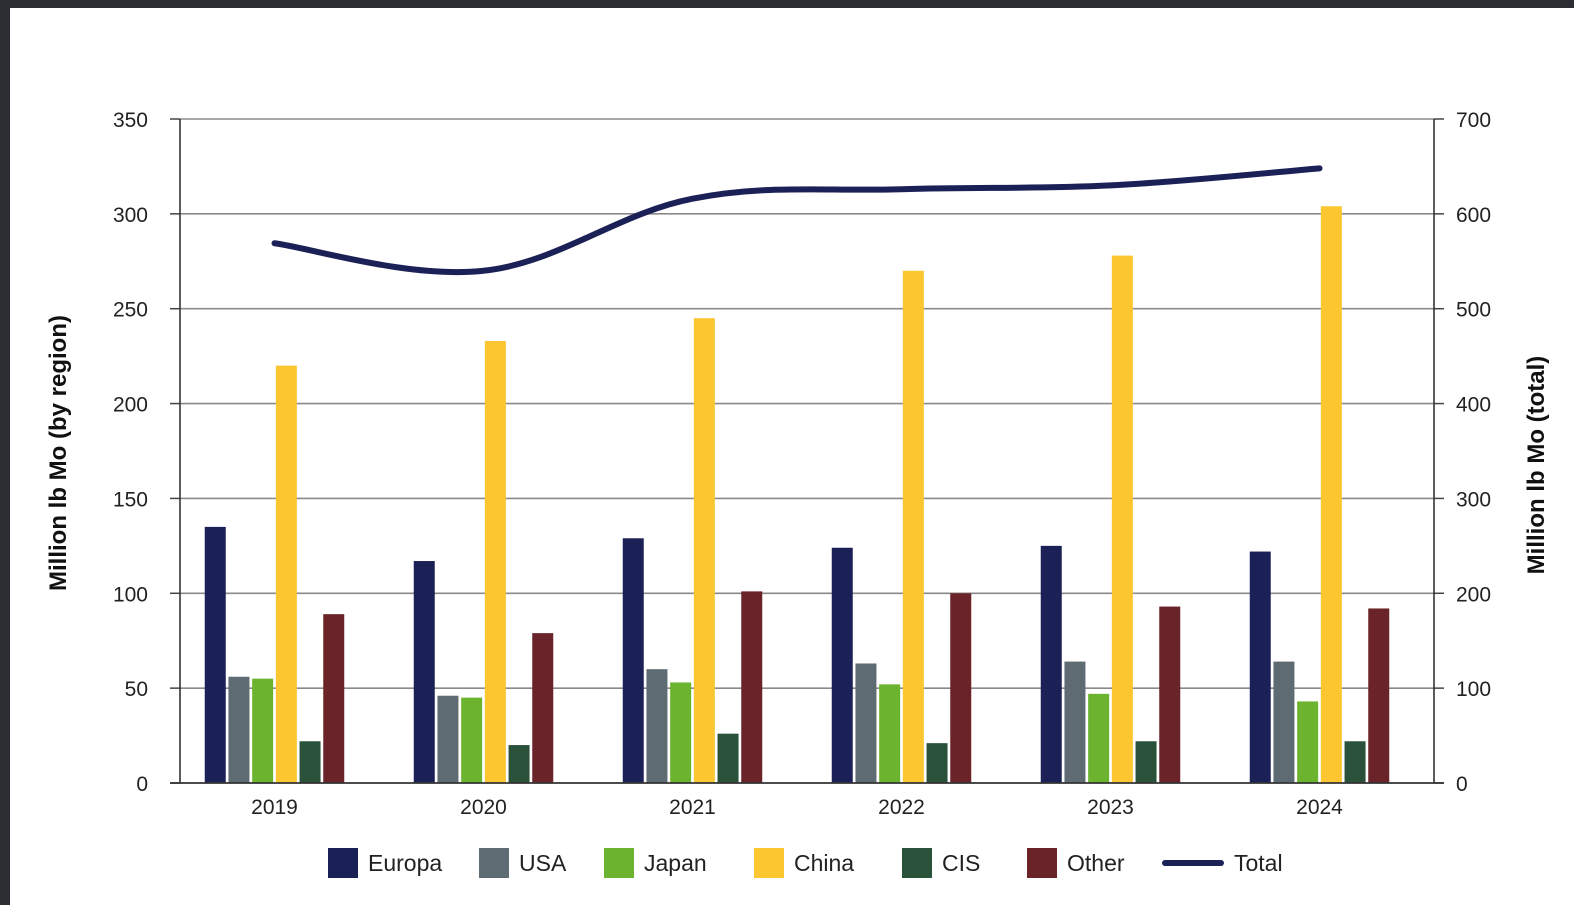 The height and width of the screenshot is (905, 1574). What do you see at coordinates (1319, 807) in the screenshot?
I see `category-label: 2024` at bounding box center [1319, 807].